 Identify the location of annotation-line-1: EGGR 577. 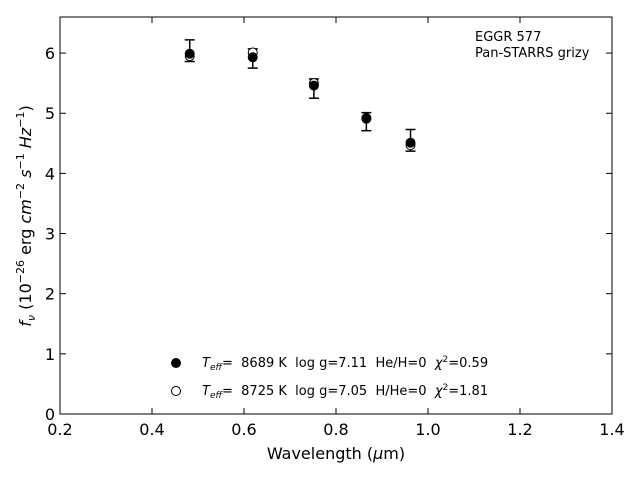
(508, 37).